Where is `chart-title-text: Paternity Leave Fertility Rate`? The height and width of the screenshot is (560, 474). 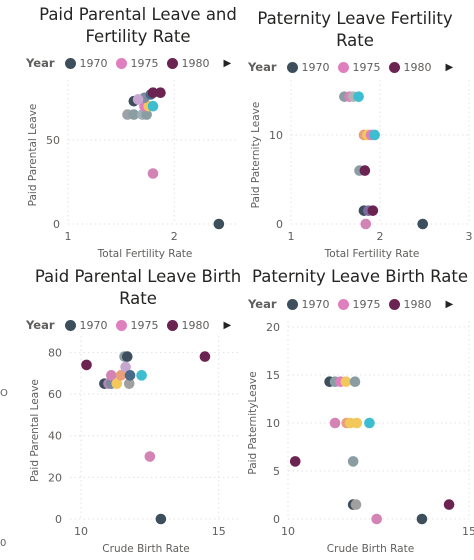
chart-title-text: Paternity Leave Fertility Rate is located at coordinates (355, 29).